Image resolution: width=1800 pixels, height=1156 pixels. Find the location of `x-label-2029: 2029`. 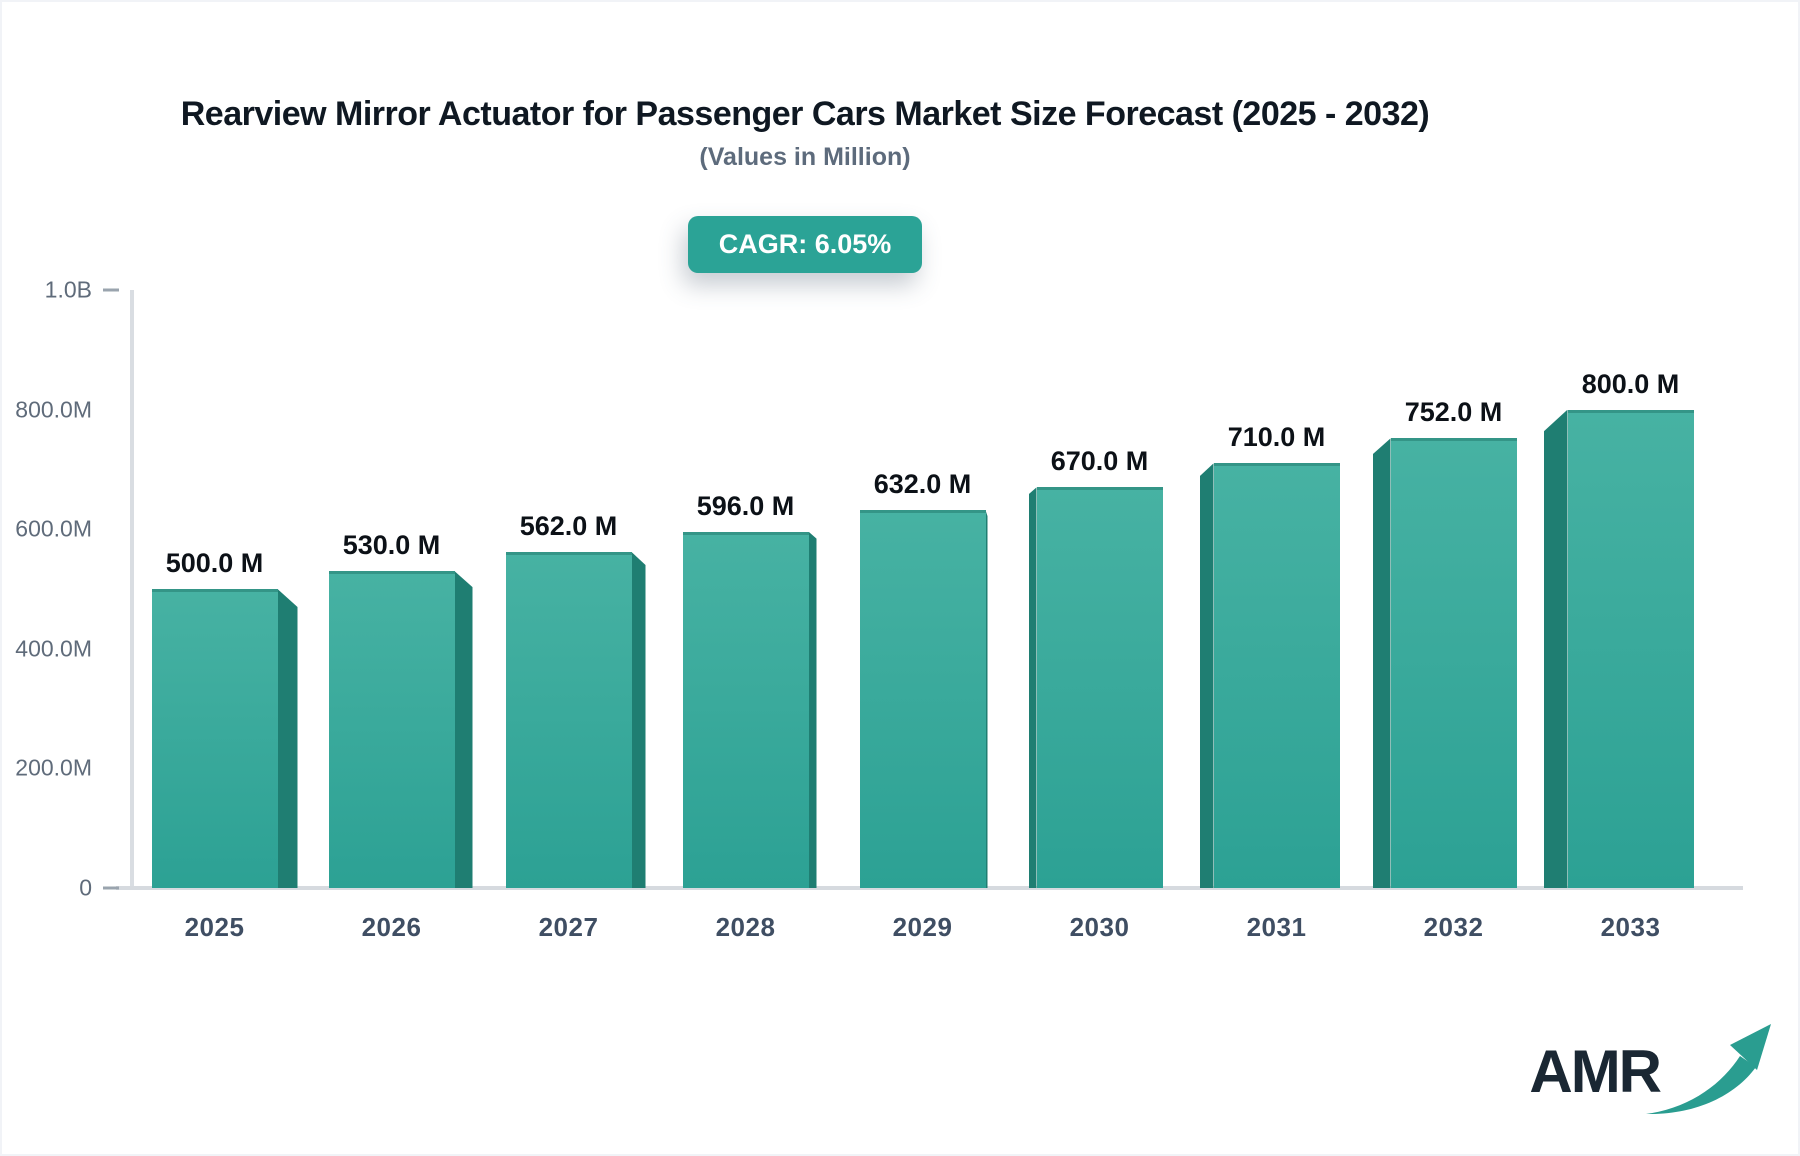

x-label-2029: 2029 is located at coordinates (922, 927).